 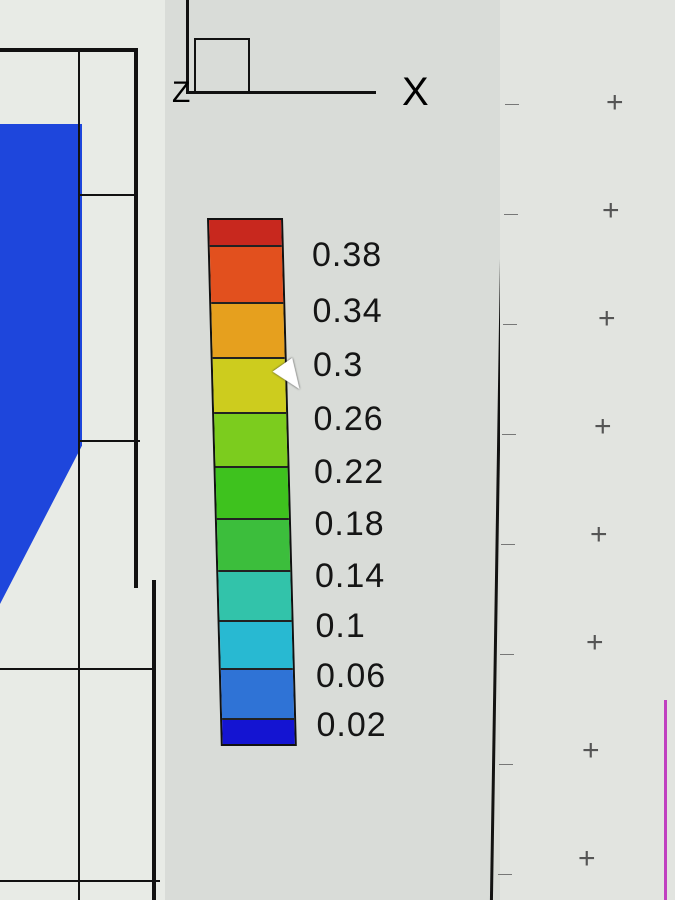 I want to click on legend-label: 0.3, so click(x=338, y=365).